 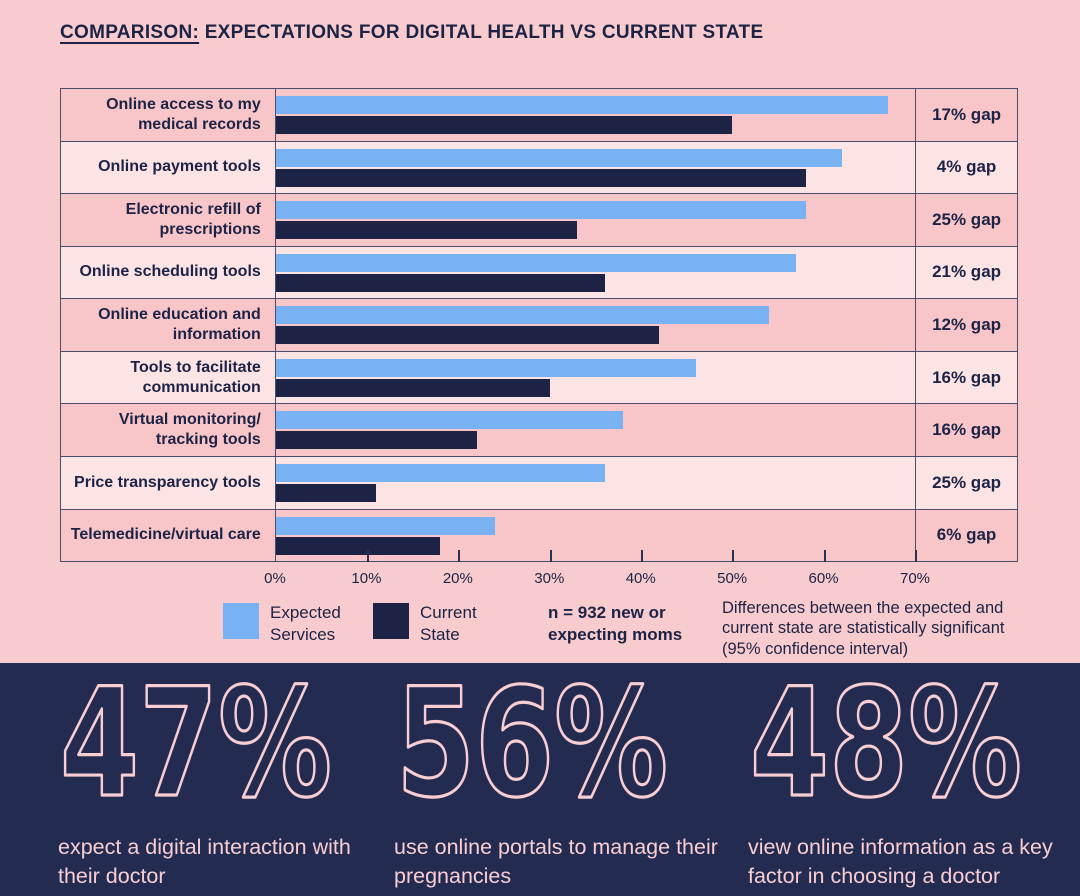 I want to click on svg-text: 47%, so click(x=196, y=744).